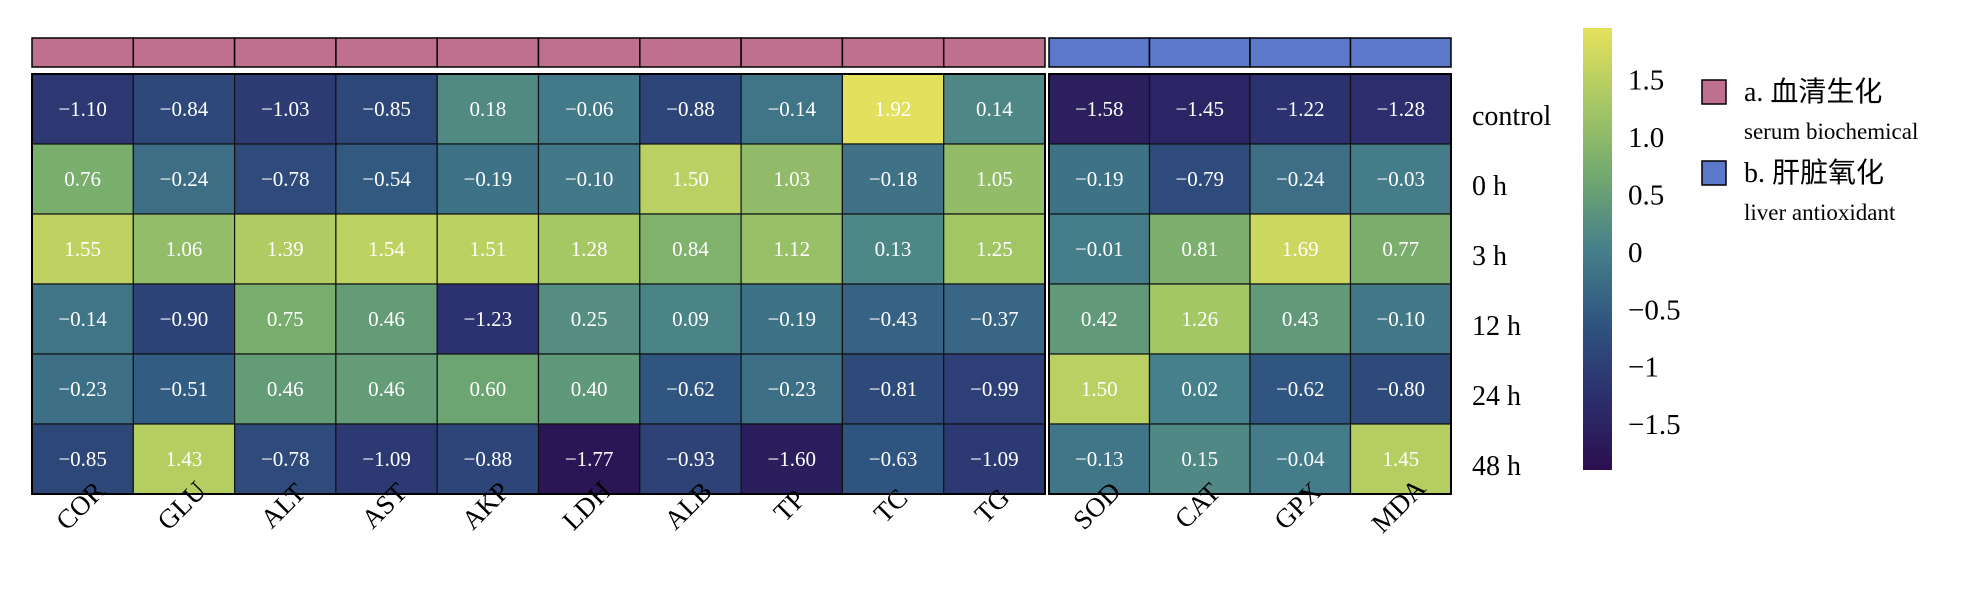 The image size is (1988, 595). What do you see at coordinates (1813, 92) in the screenshot?
I see `legend-label: a. 血清生化` at bounding box center [1813, 92].